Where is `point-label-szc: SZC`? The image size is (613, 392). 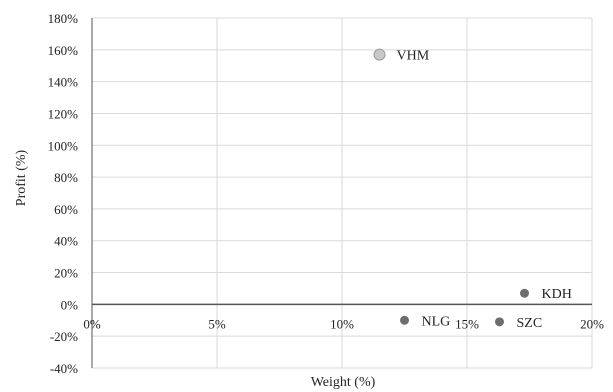
point-label-szc: SZC is located at coordinates (530, 323).